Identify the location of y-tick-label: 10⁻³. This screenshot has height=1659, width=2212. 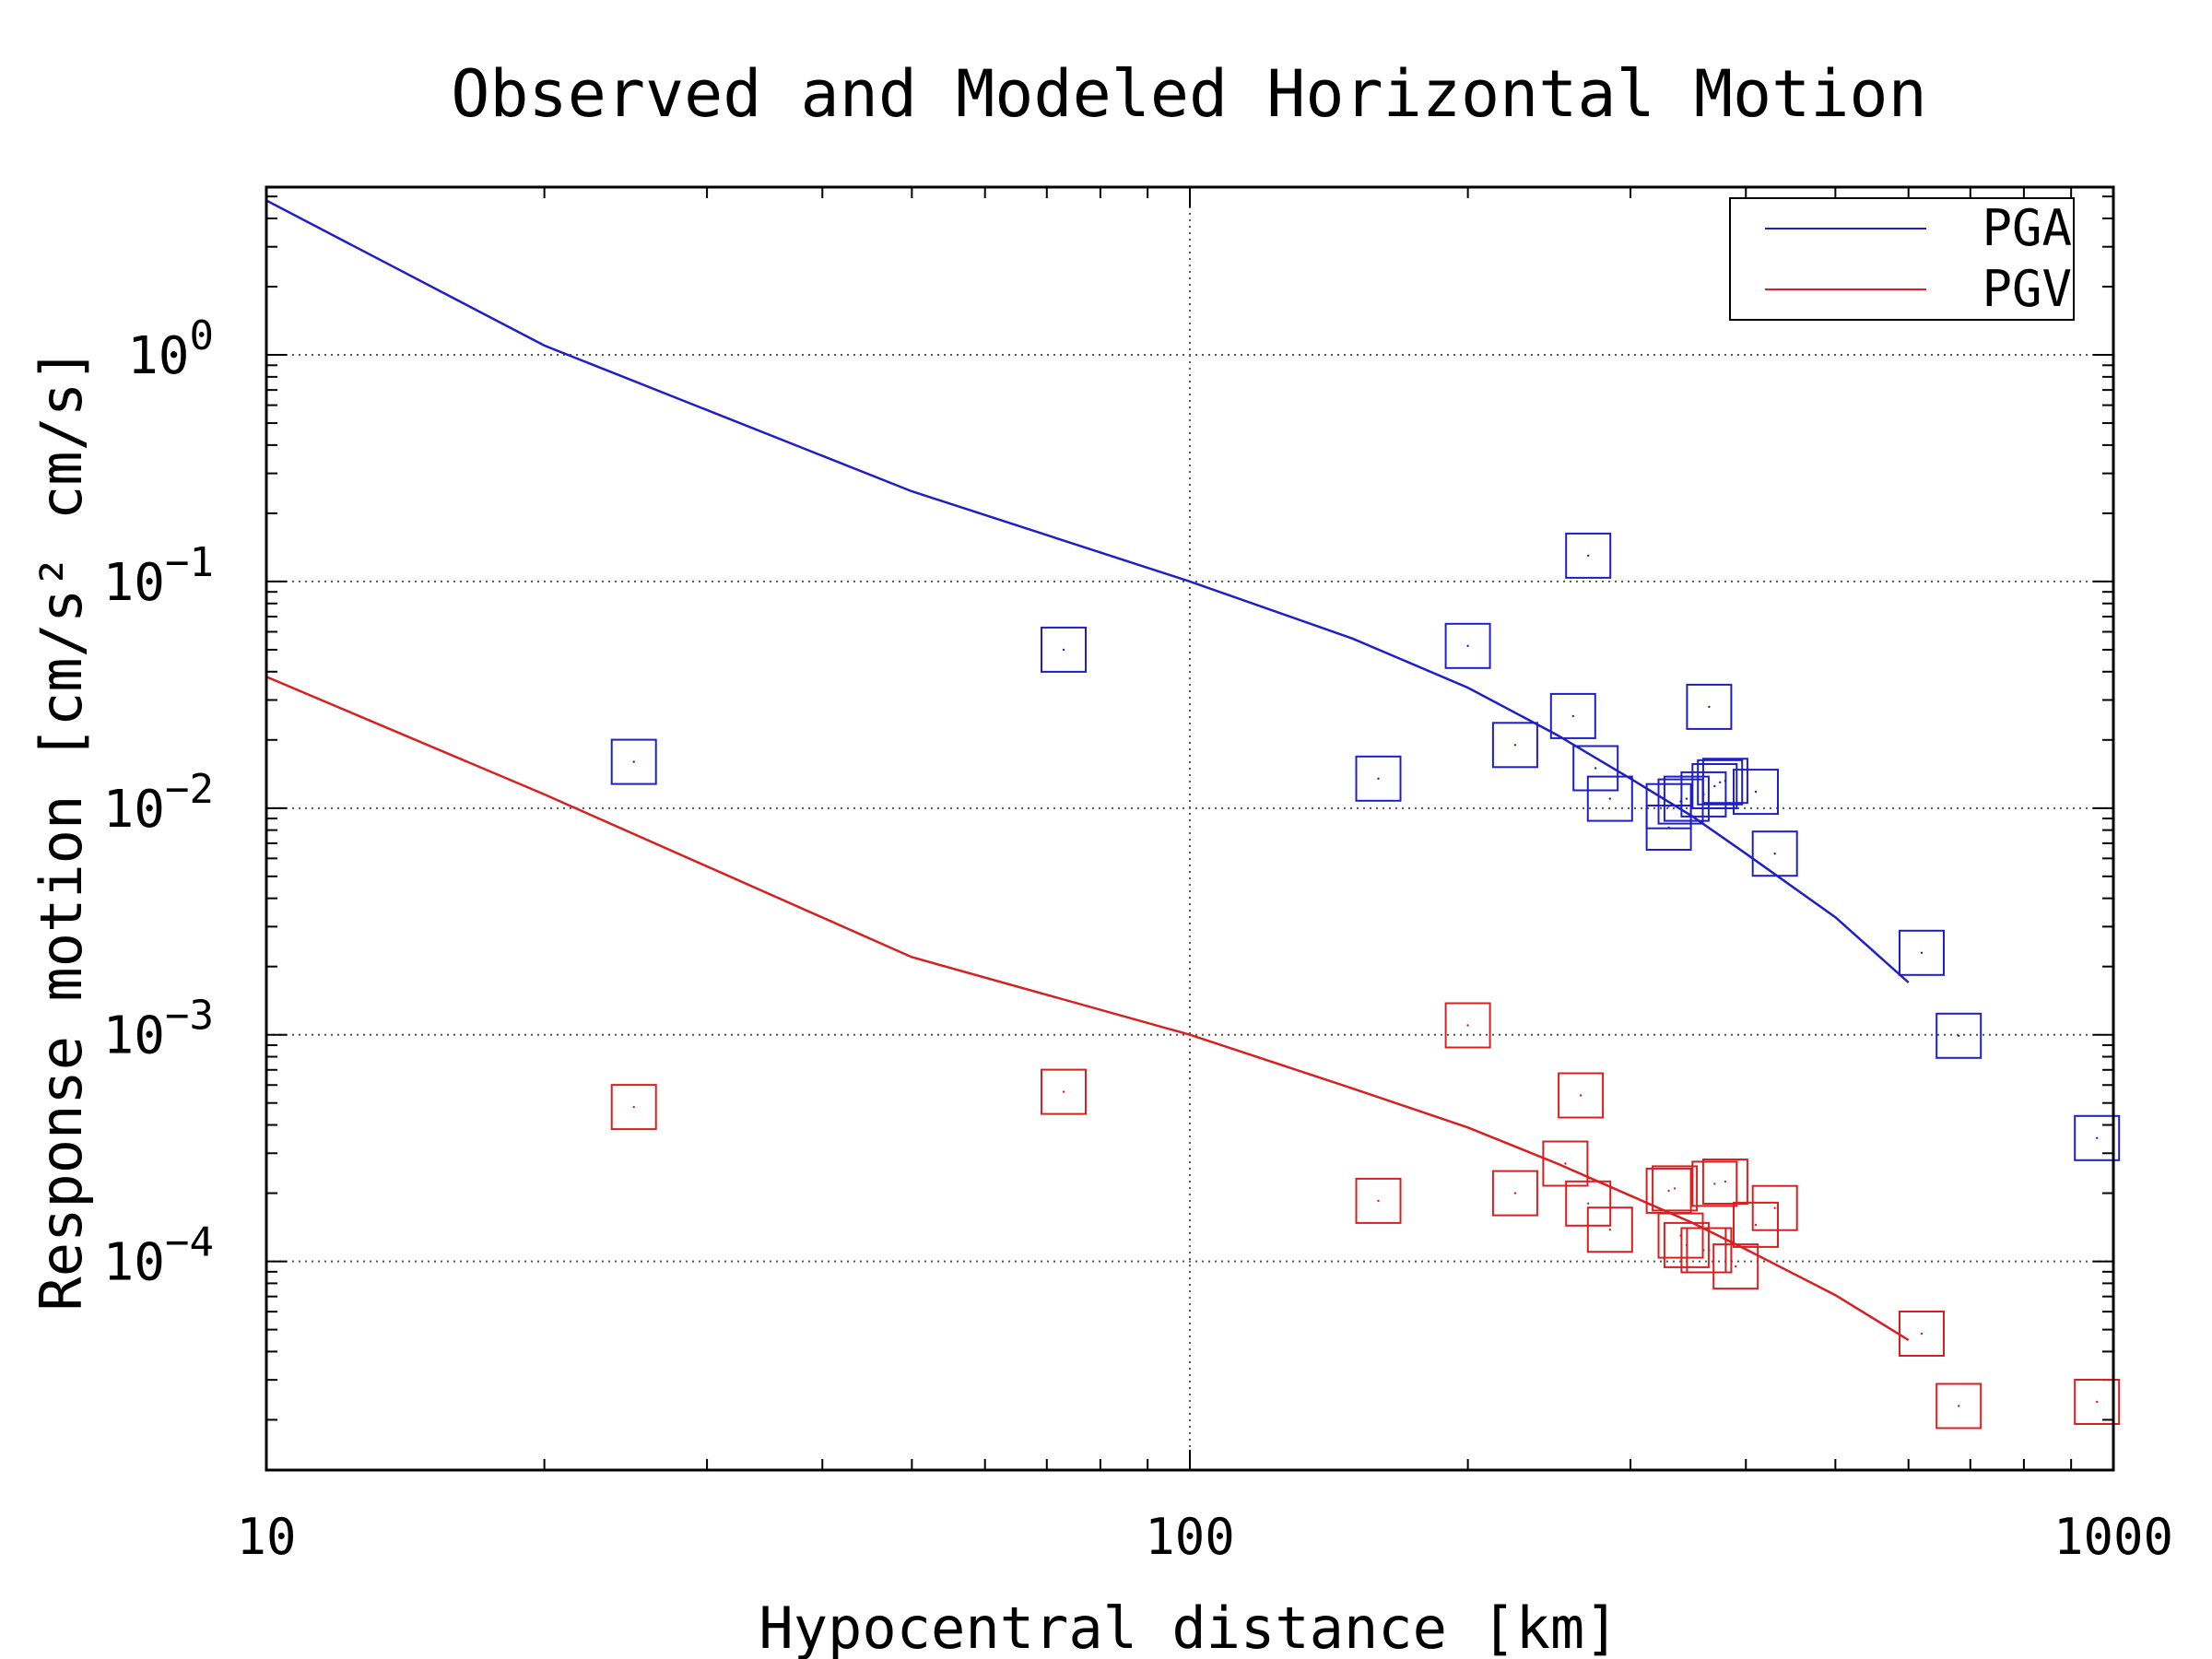
(158, 1029).